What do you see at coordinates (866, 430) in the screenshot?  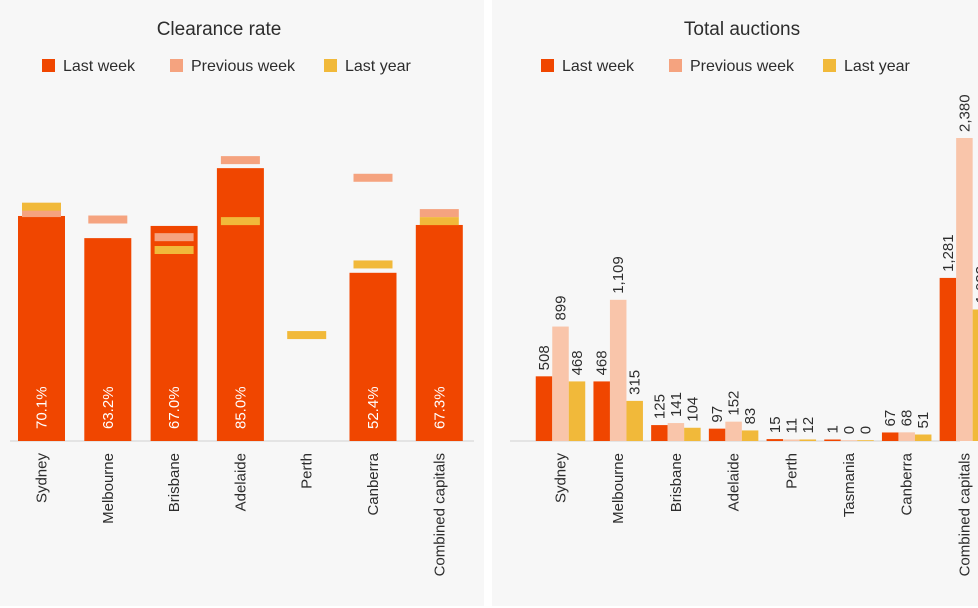 I see `value-label-last-year-tasmania: 0` at bounding box center [866, 430].